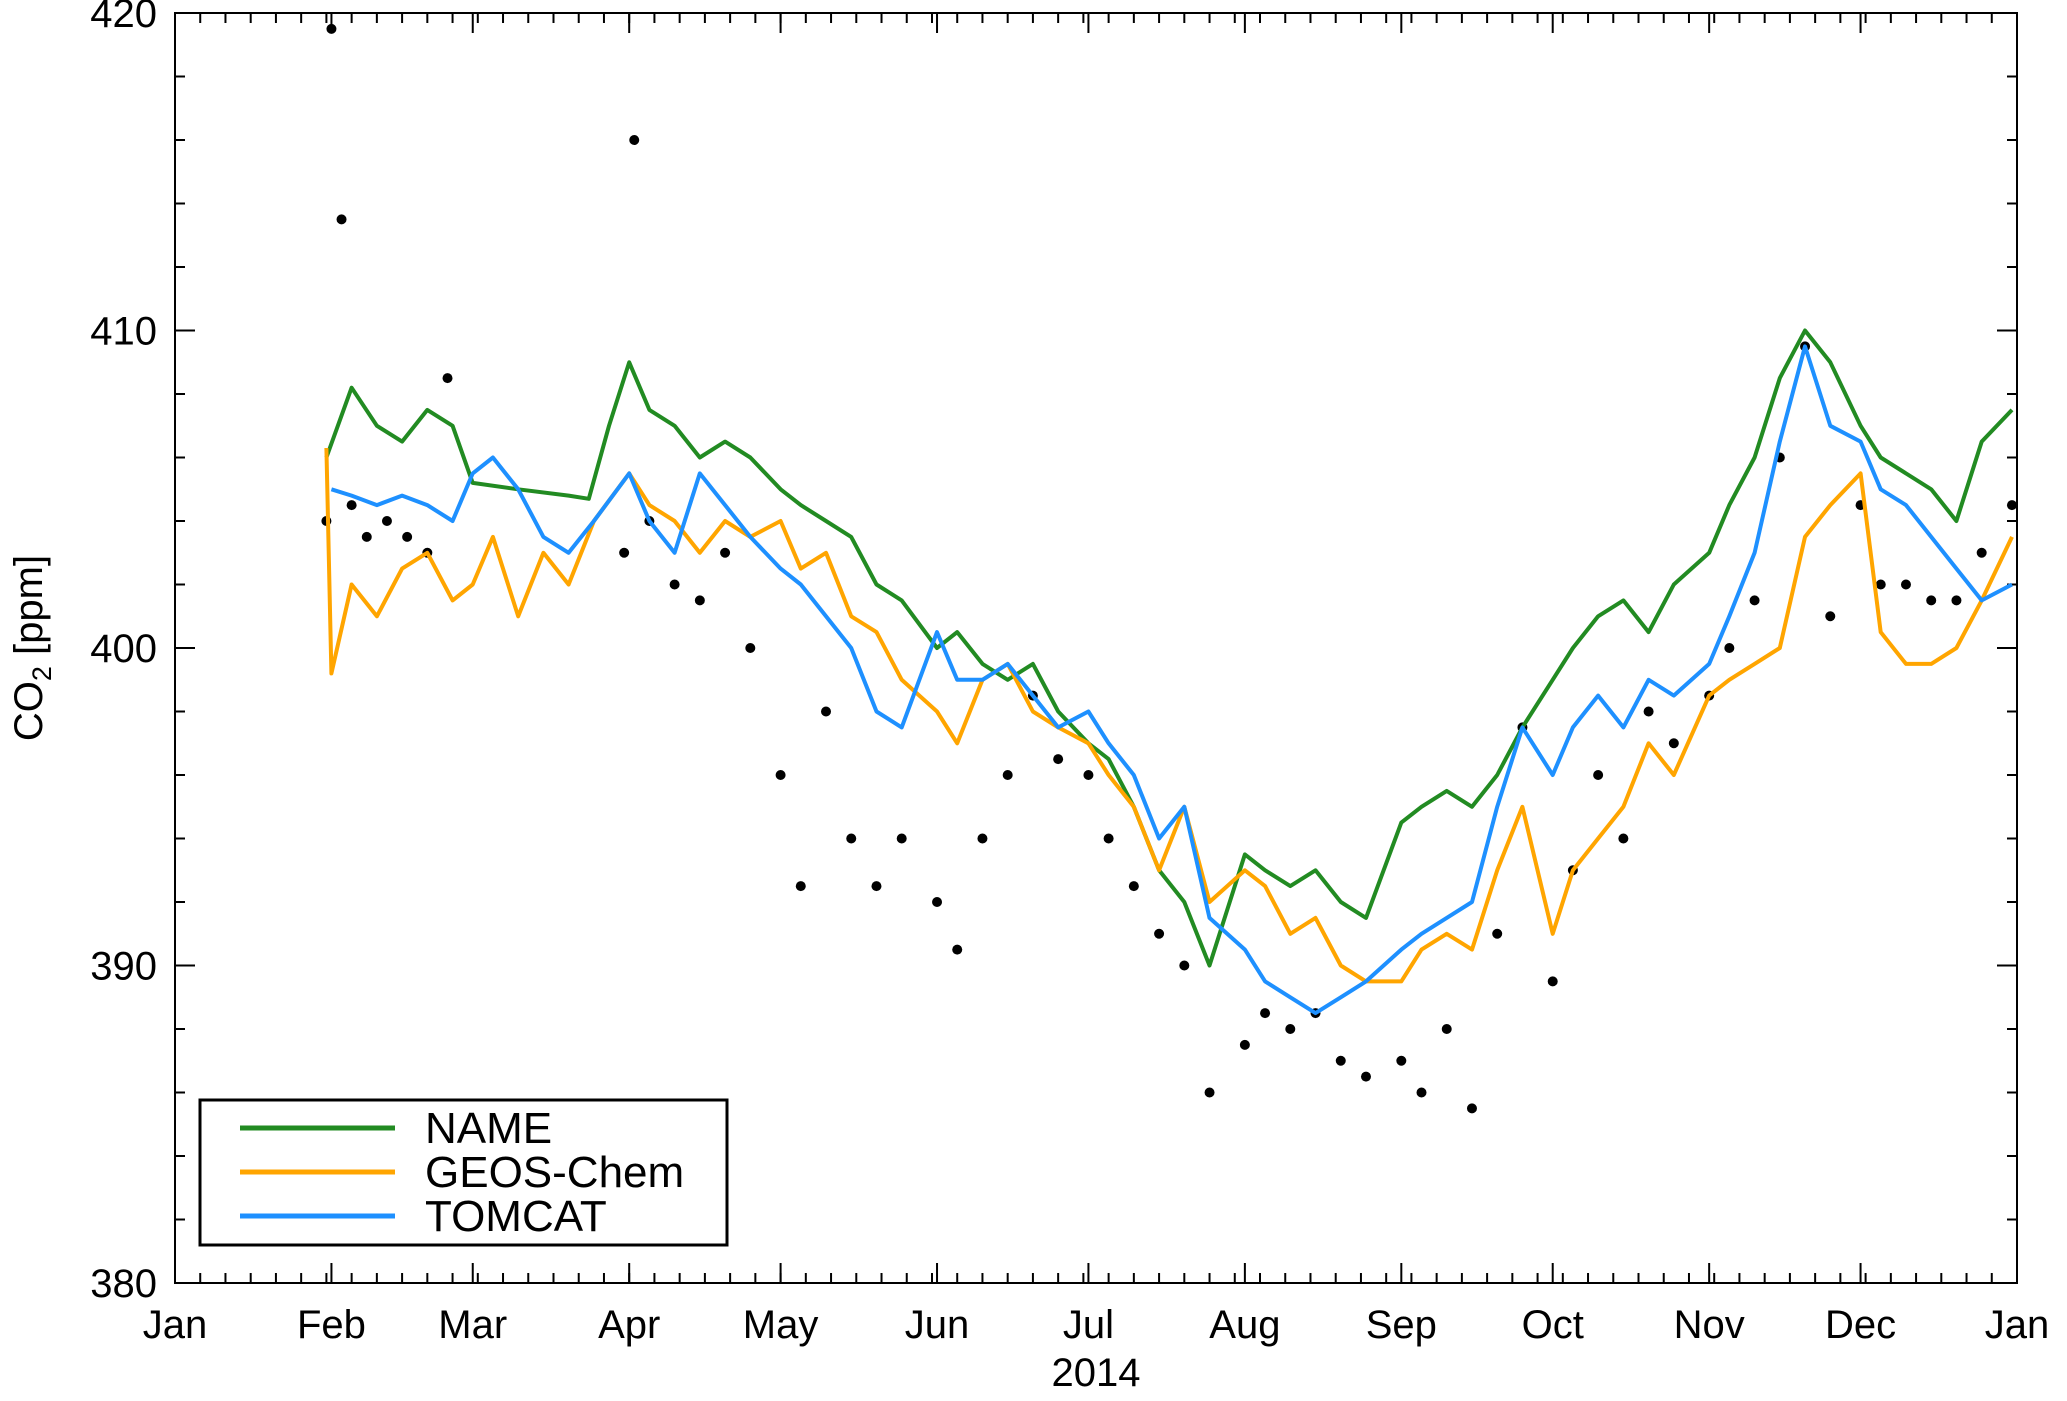 The image size is (2067, 1401). Describe the element at coordinates (937, 1325) in the screenshot. I see `x-tick-label: Jun` at that location.